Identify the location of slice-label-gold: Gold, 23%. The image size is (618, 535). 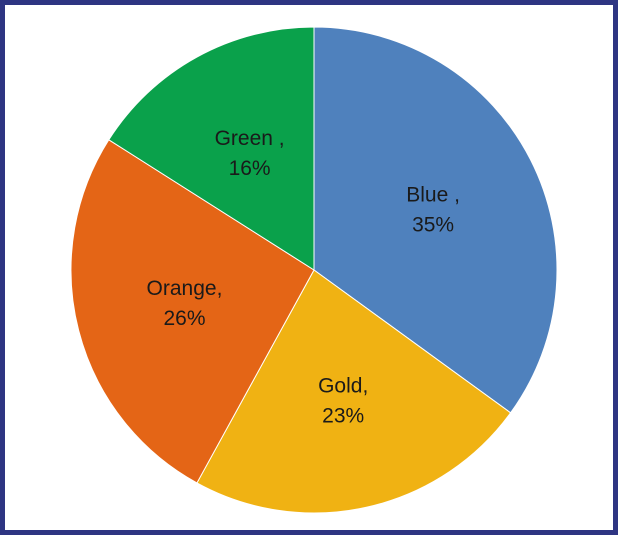
(343, 400).